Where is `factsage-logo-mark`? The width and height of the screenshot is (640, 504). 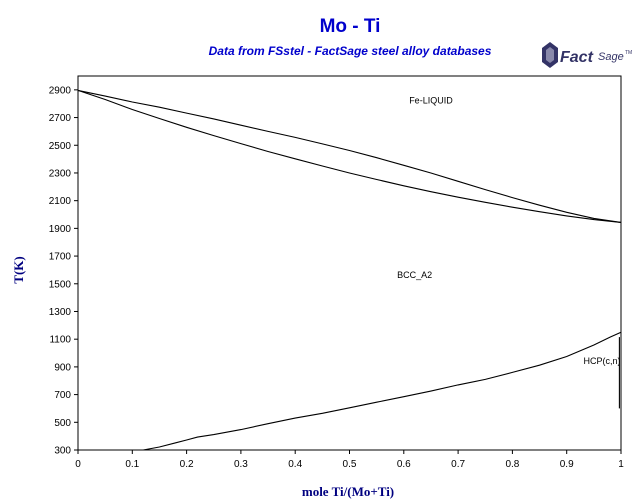
factsage-logo-mark is located at coordinates (550, 55).